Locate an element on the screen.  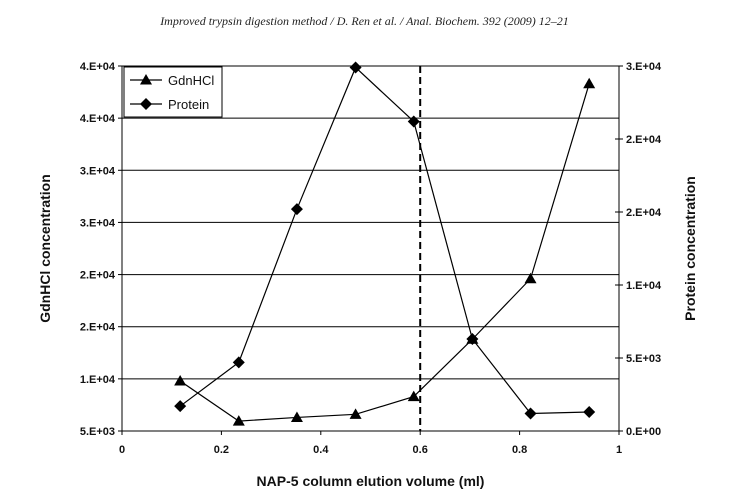
legend-label-protein: Protein is located at coordinates (188, 104).